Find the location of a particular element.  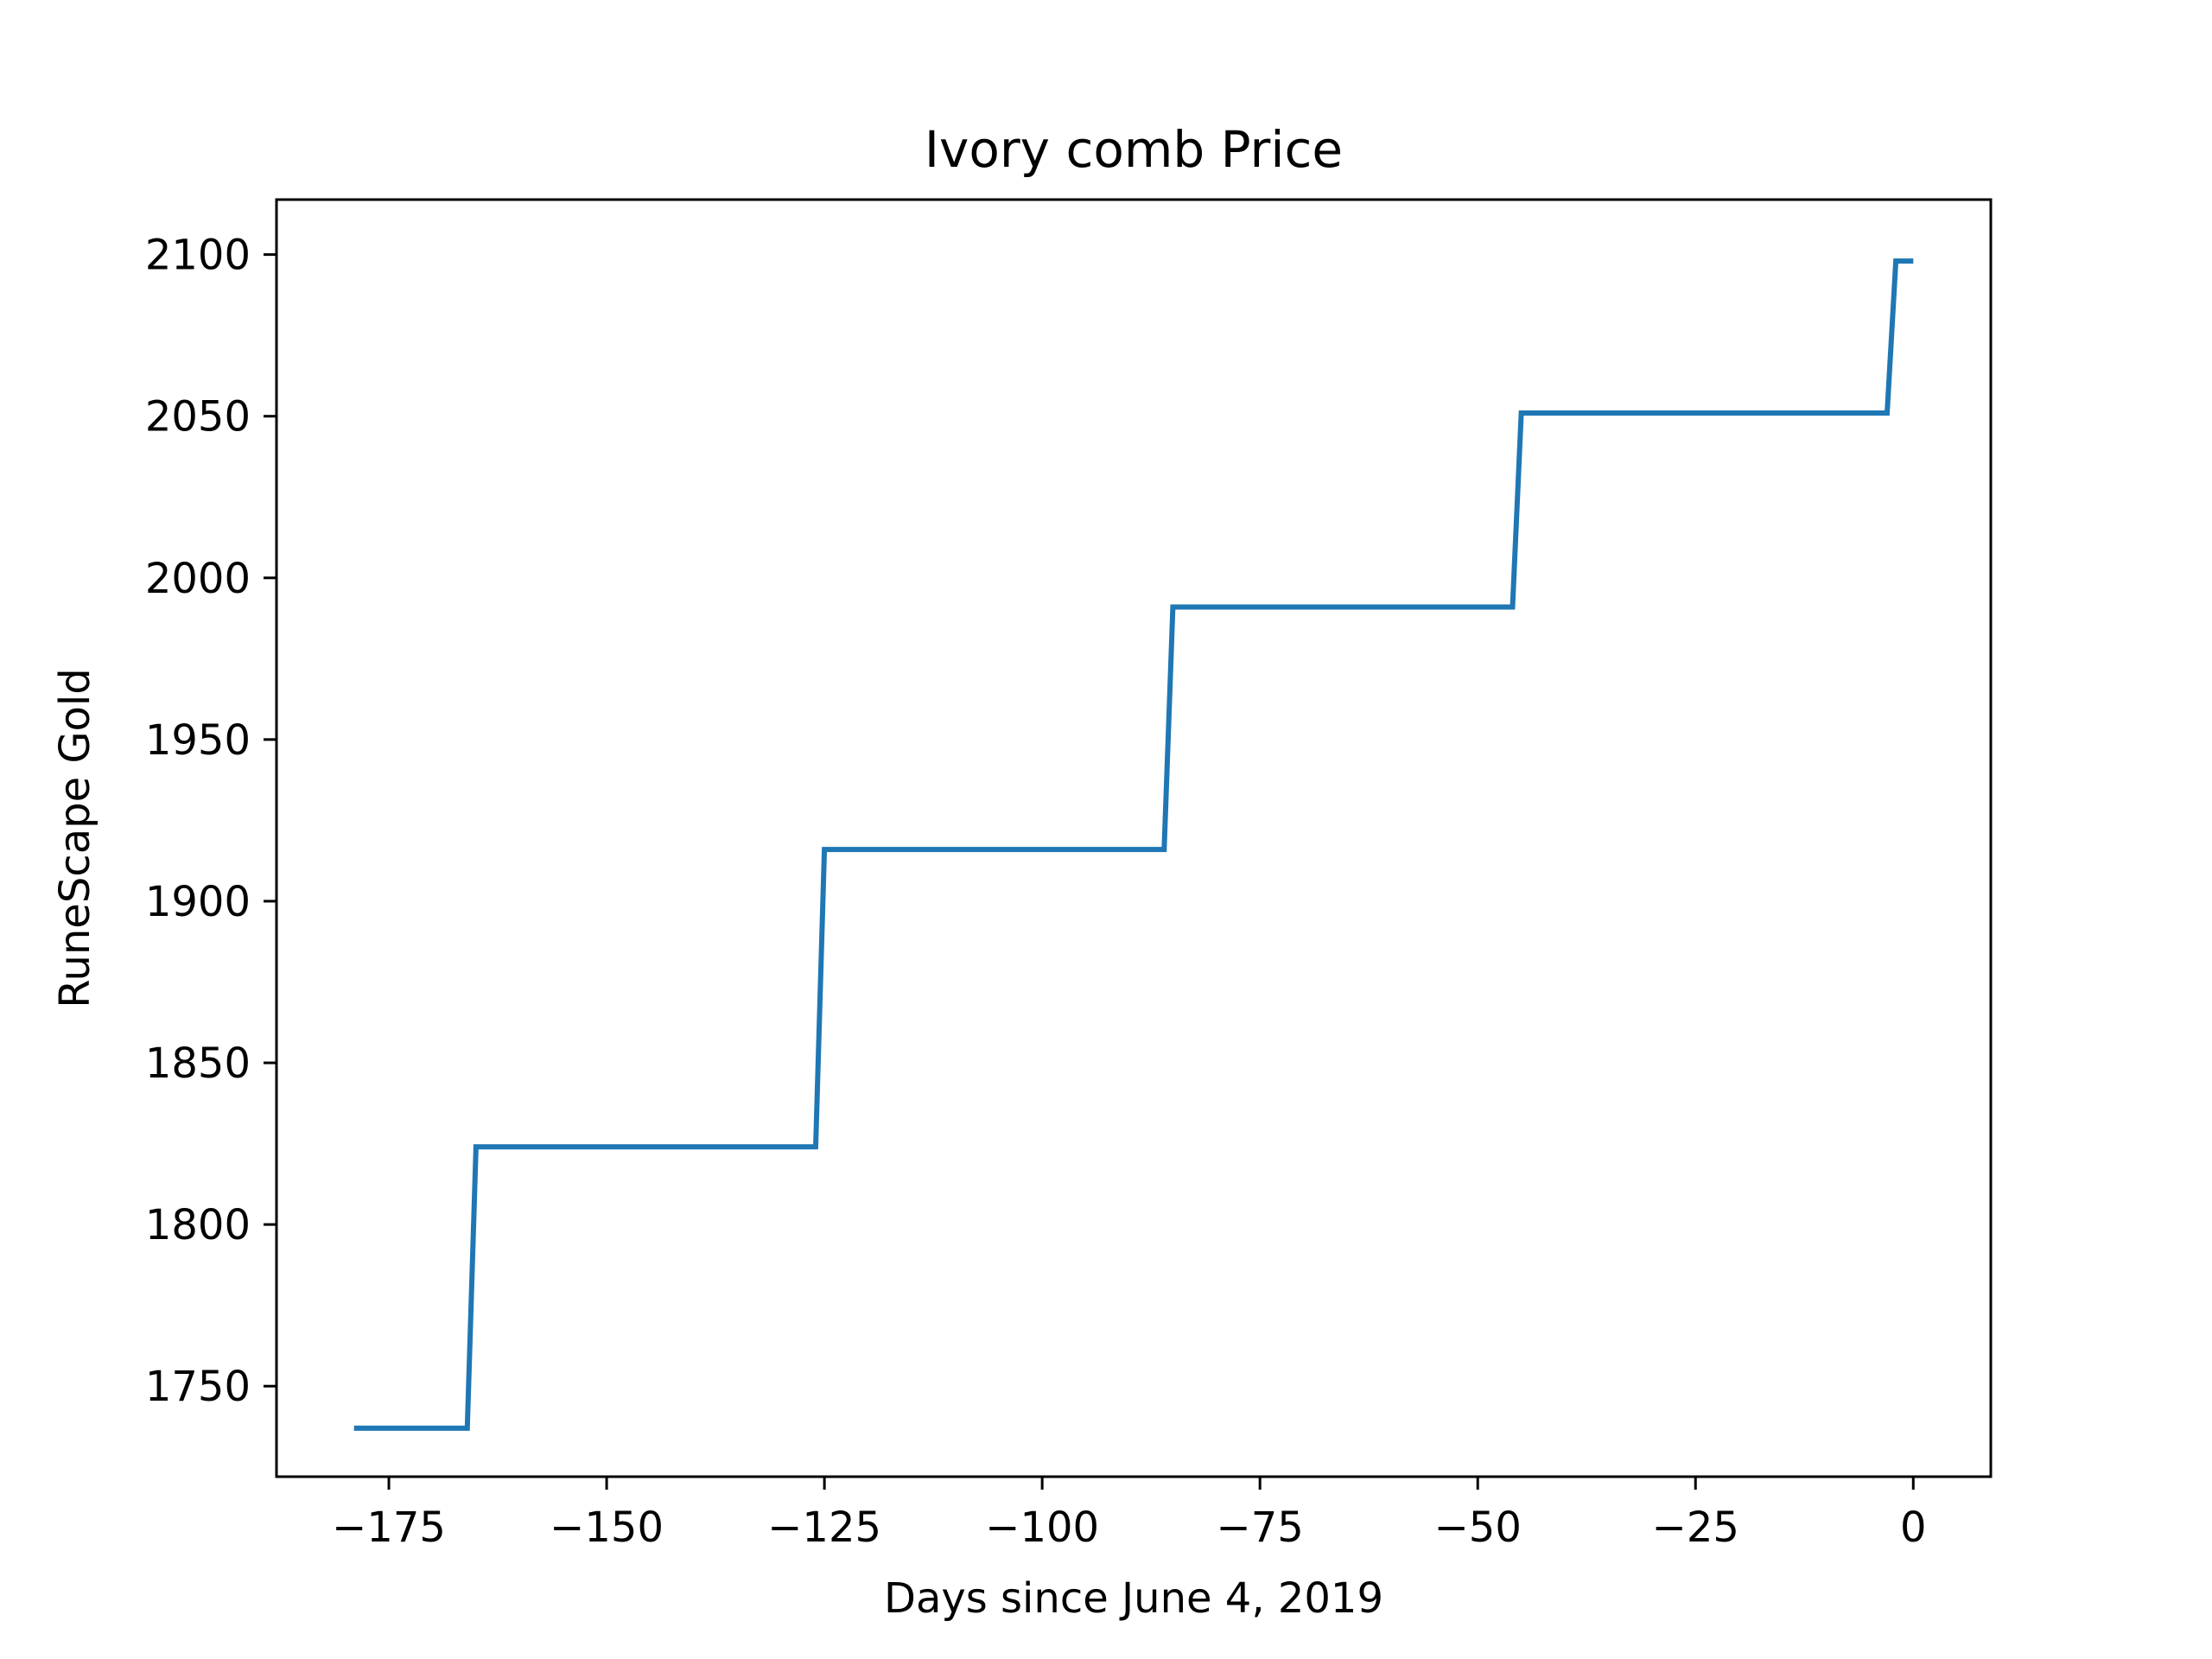

x-tick-label: −100 is located at coordinates (1042, 1527).